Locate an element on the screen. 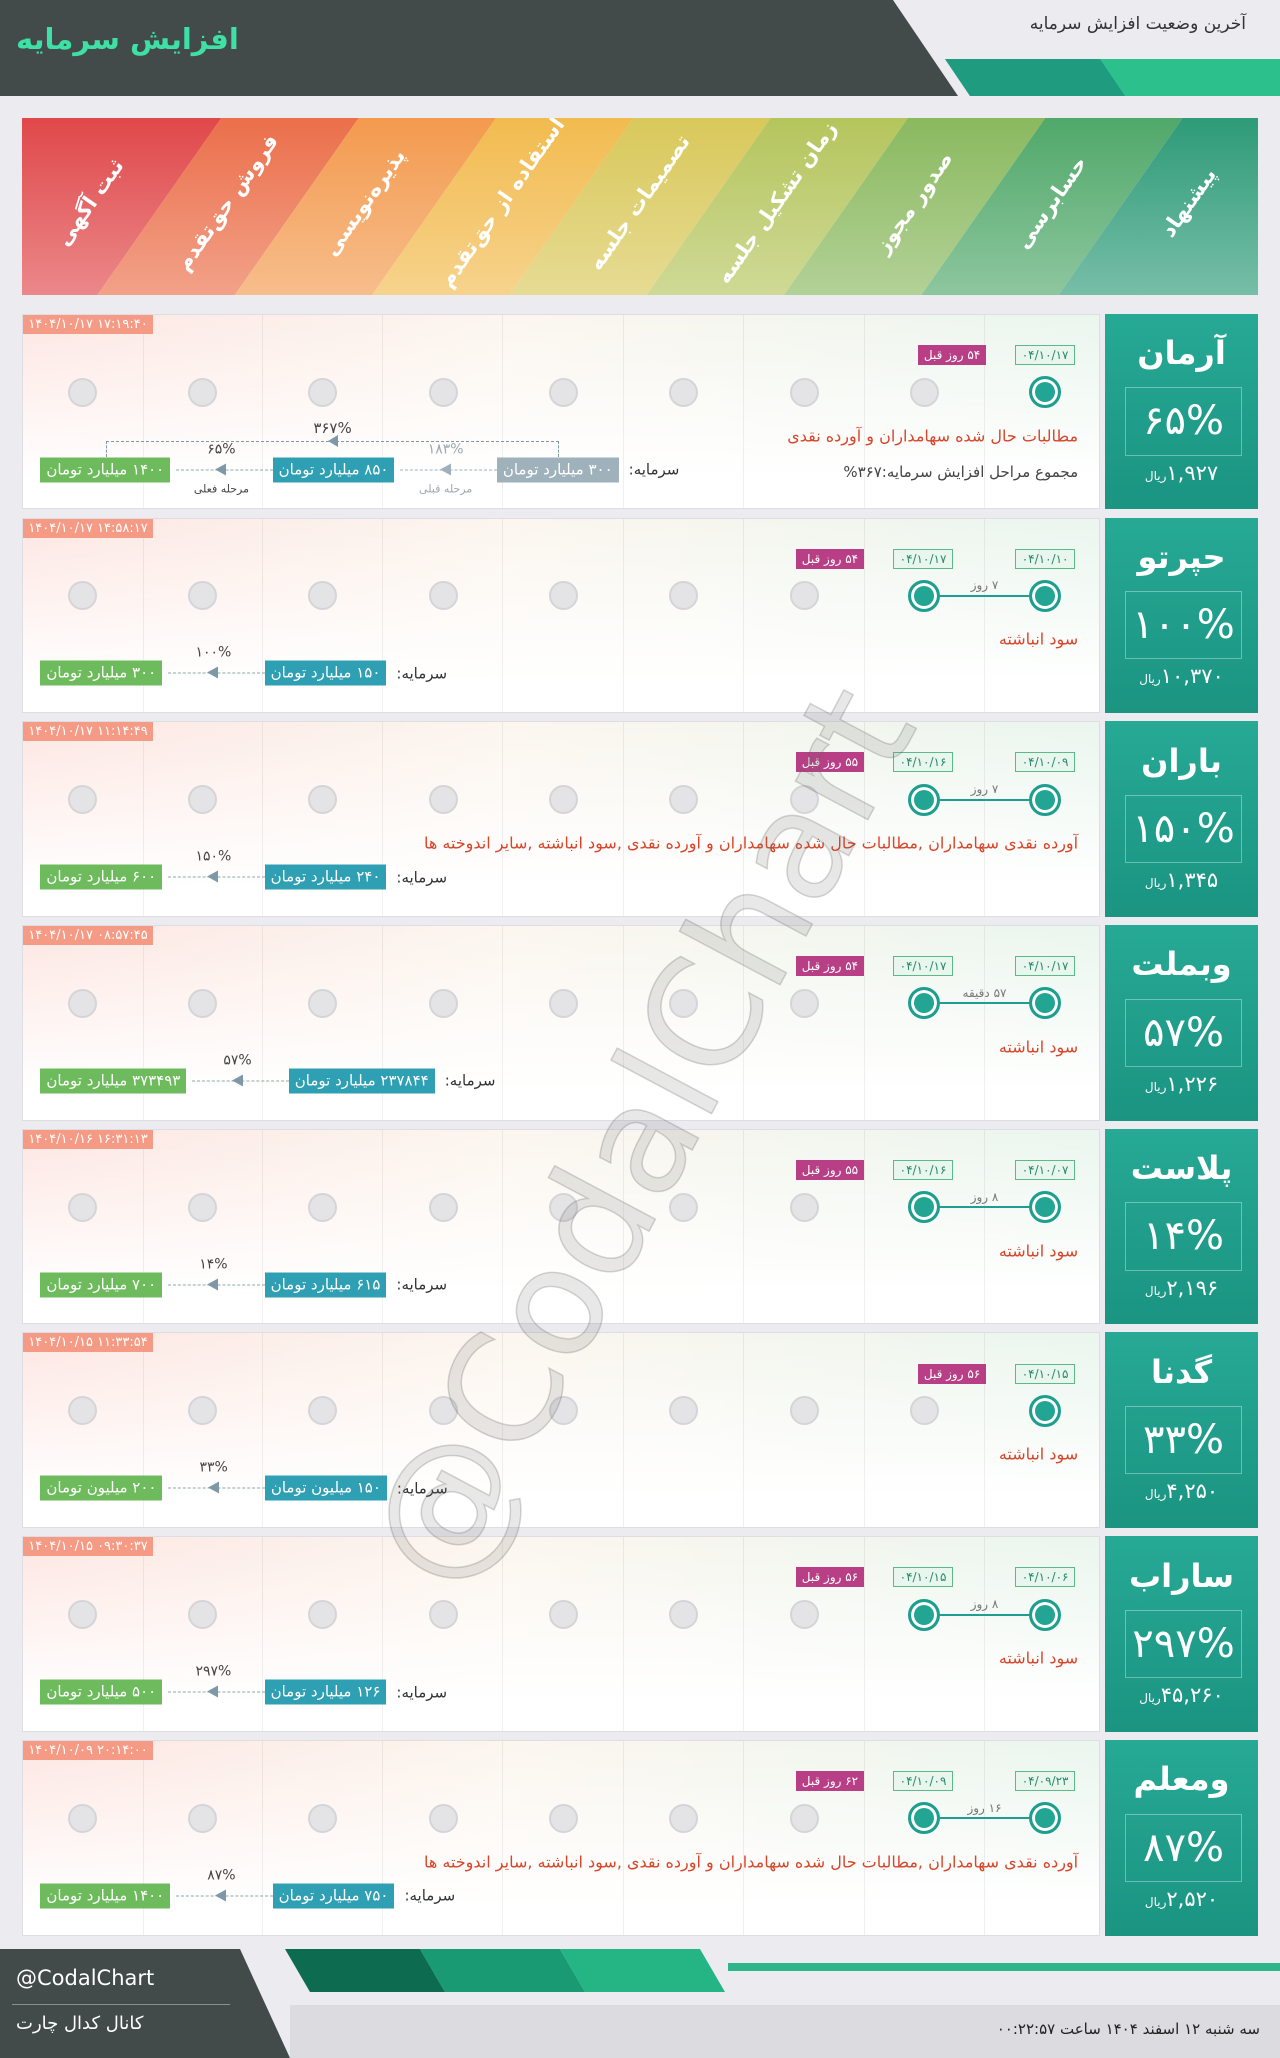 The width and height of the screenshot is (1280, 2058). days-ago: ۵۴ روز قبل is located at coordinates (830, 966).